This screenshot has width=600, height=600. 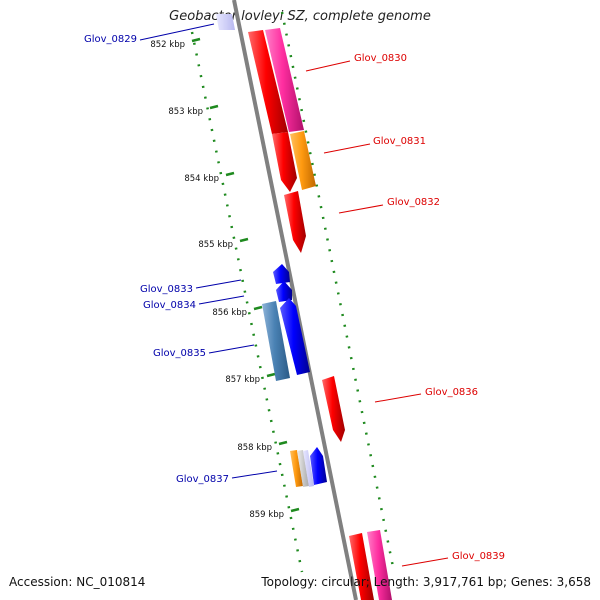 I want to click on gene-label-glov-0835: Glov_0835, so click(x=179, y=353).